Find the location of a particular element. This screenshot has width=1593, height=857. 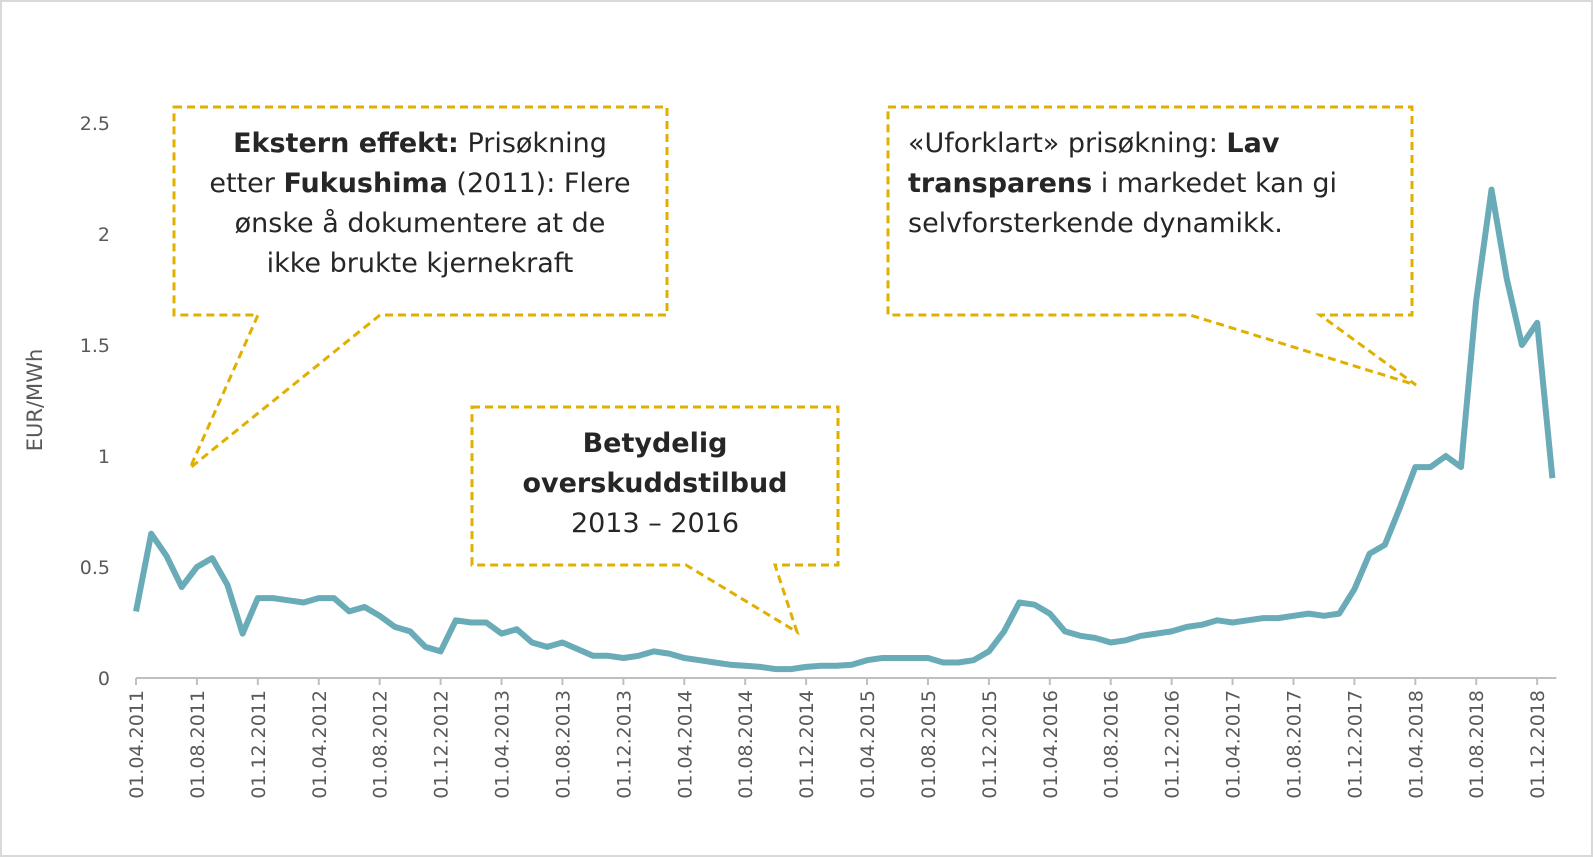

annotation-text: ikke brukte kjernekraft is located at coordinates (420, 263).